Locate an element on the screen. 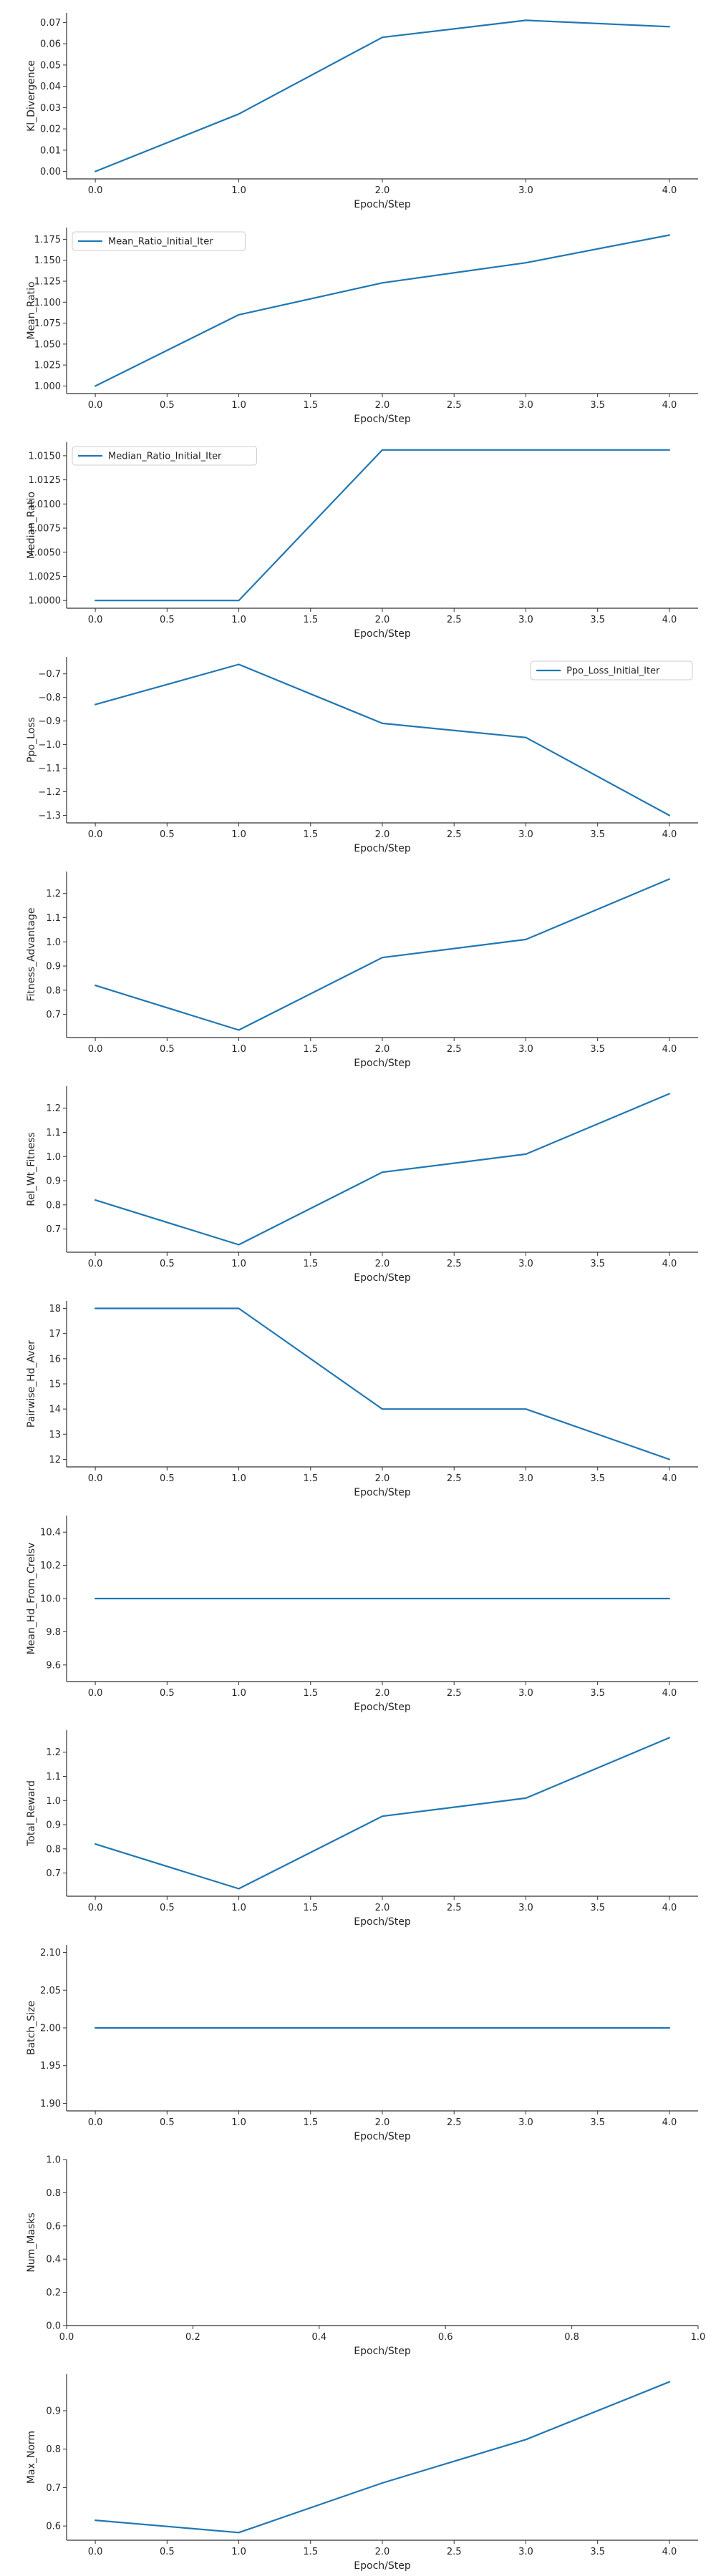 This screenshot has height=2576, width=716. y-axis-label: Max_Norm is located at coordinates (31, 2457).